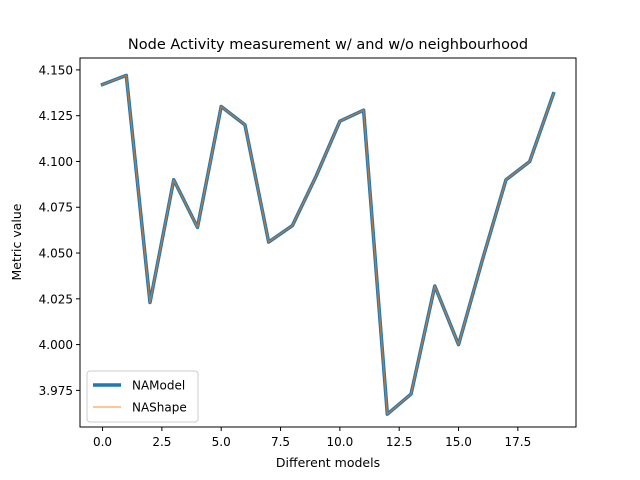  I want to click on x-tick-label: 15.0, so click(458, 442).